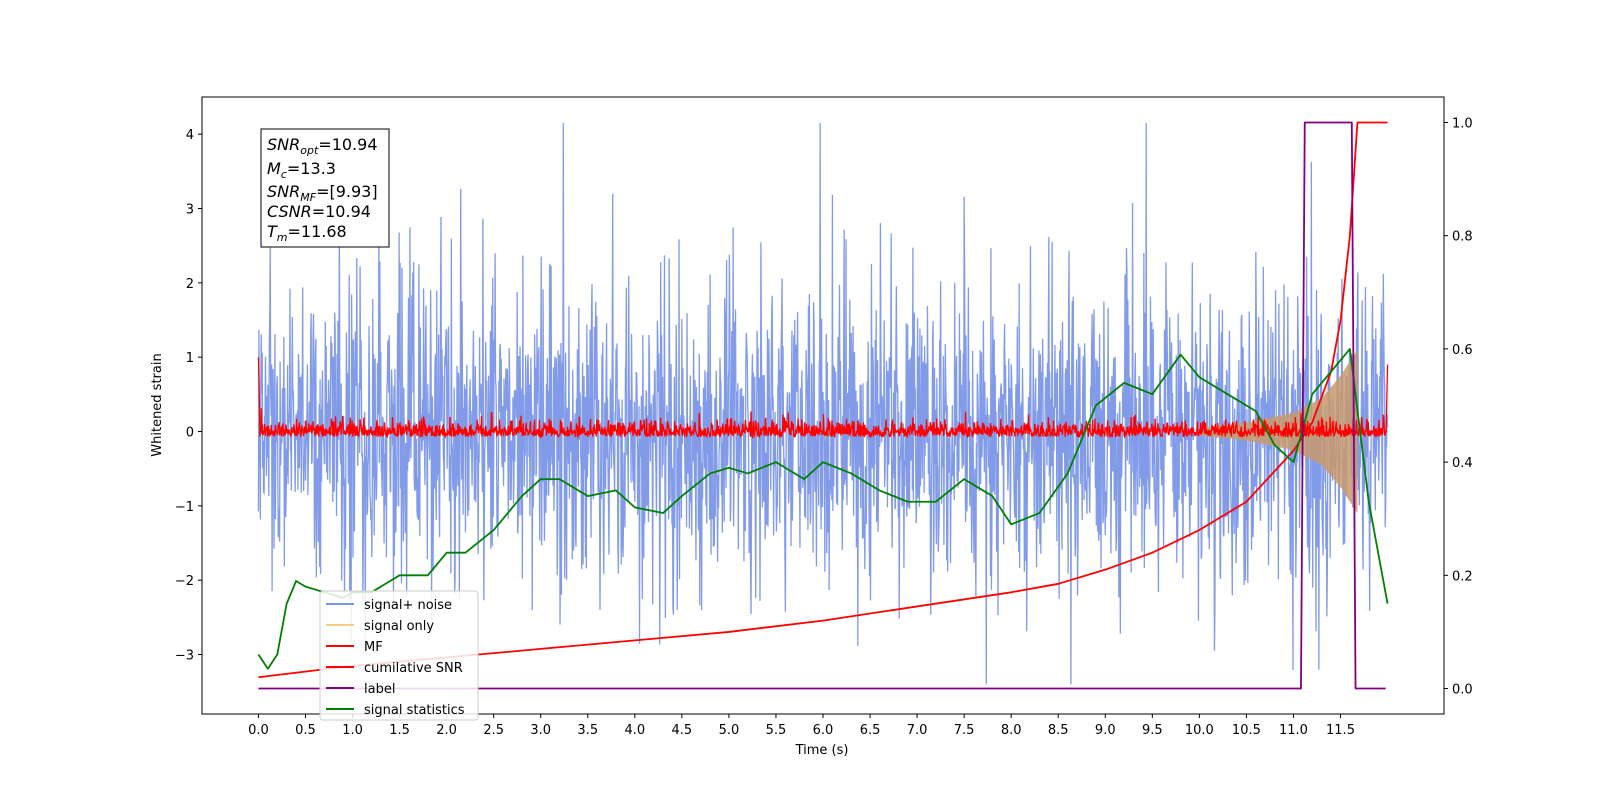  I want to click on y2-tick-label: 1.0, so click(1462, 123).